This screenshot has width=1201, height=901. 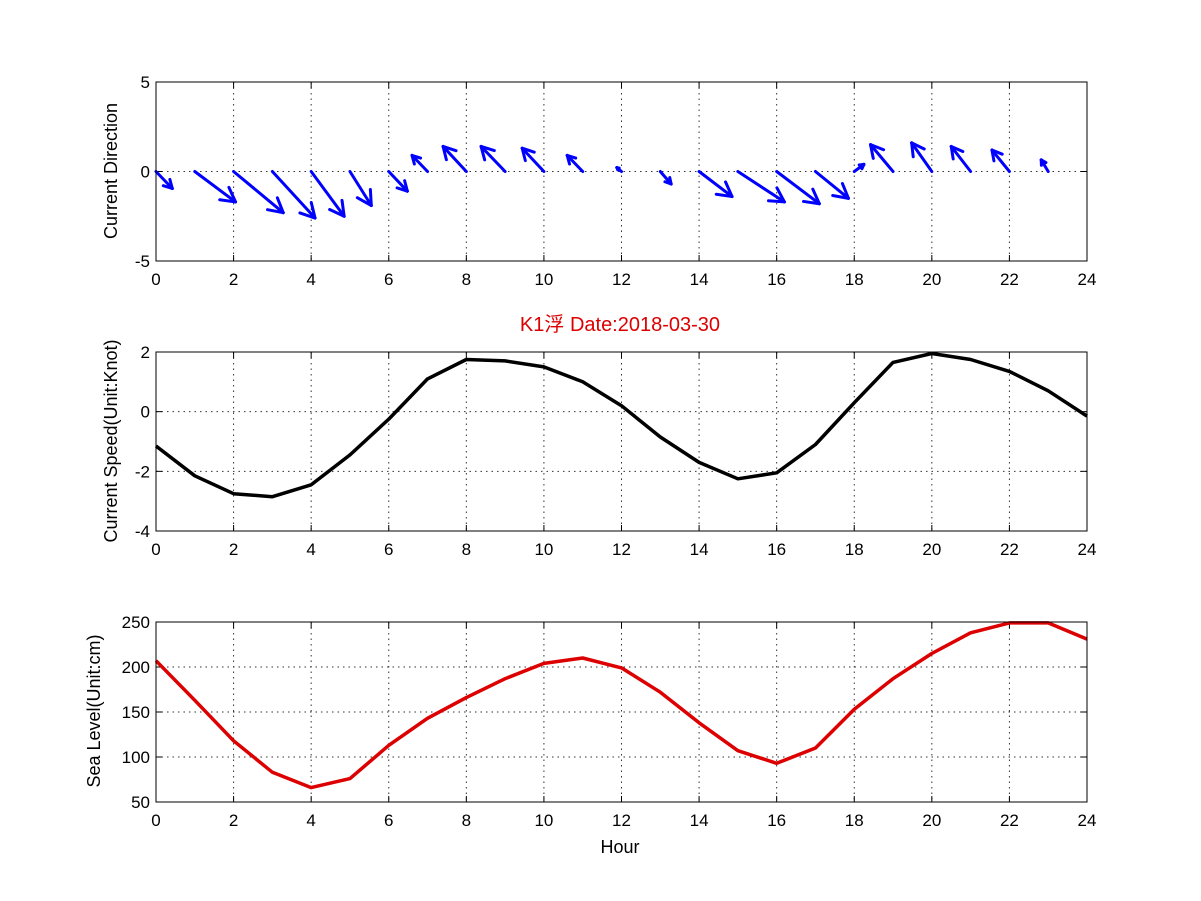 I want to click on sea-level-xtick-label: 20, so click(x=931, y=820).